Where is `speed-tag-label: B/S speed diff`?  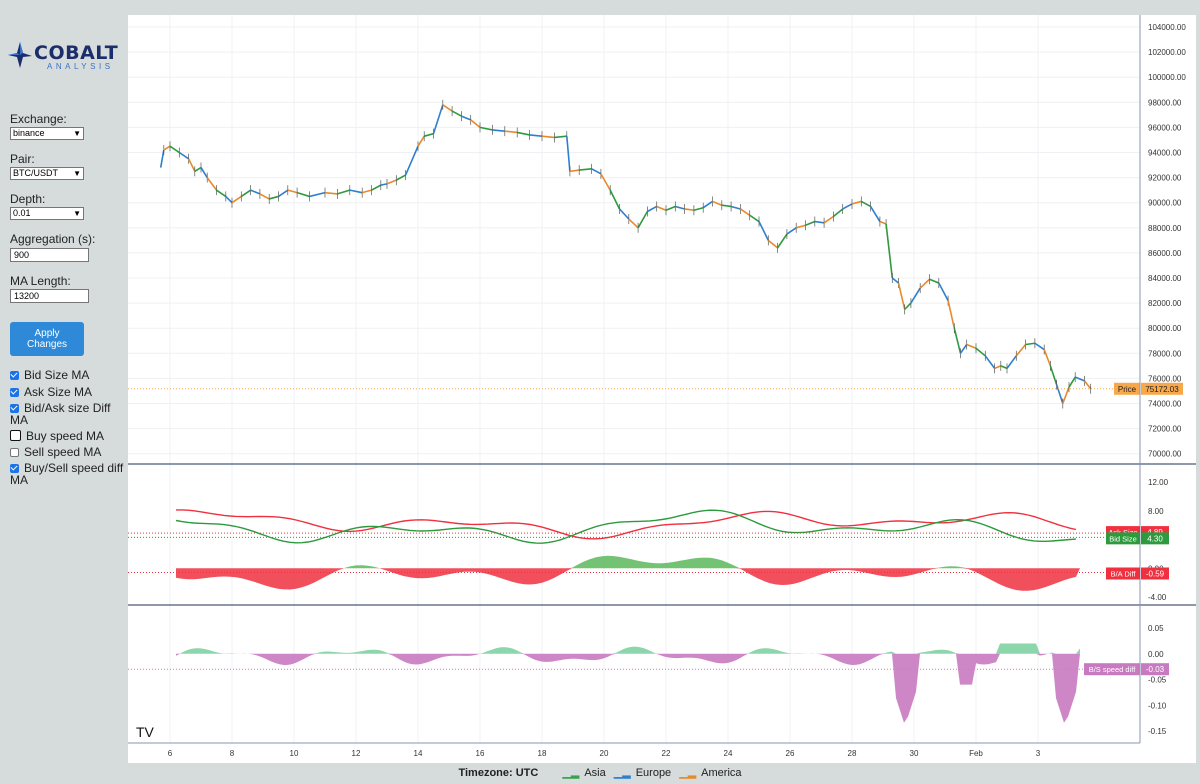
speed-tag-label: B/S speed diff is located at coordinates (1112, 669).